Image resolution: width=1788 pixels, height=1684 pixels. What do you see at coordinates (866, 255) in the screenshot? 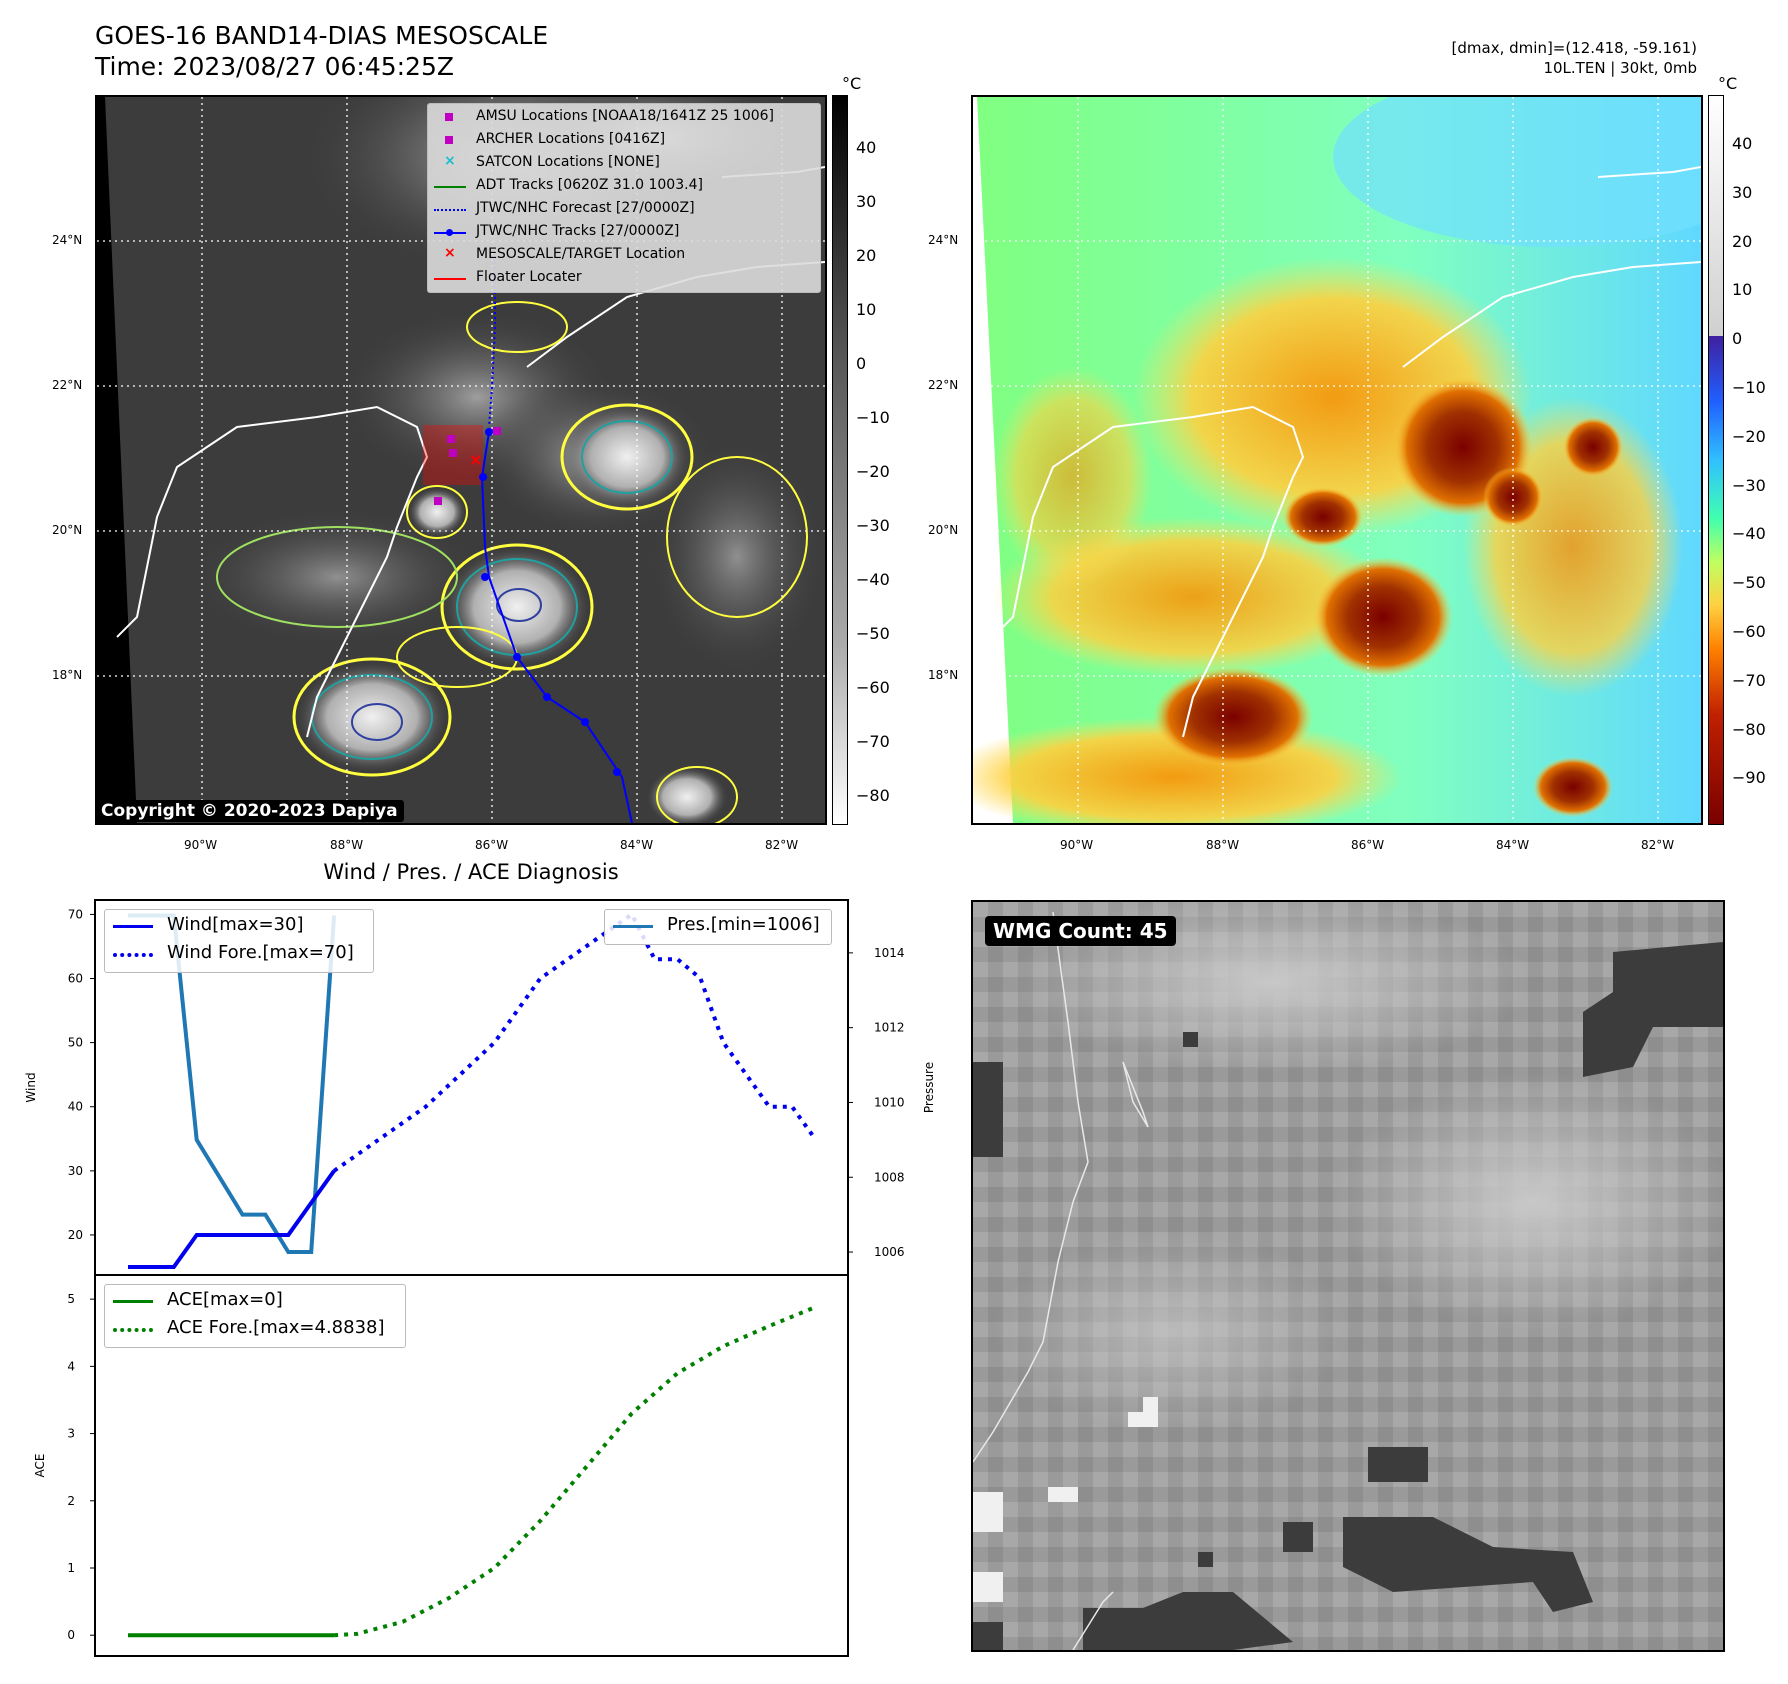
I see `ir-colorbar-tick-label: 20` at bounding box center [866, 255].